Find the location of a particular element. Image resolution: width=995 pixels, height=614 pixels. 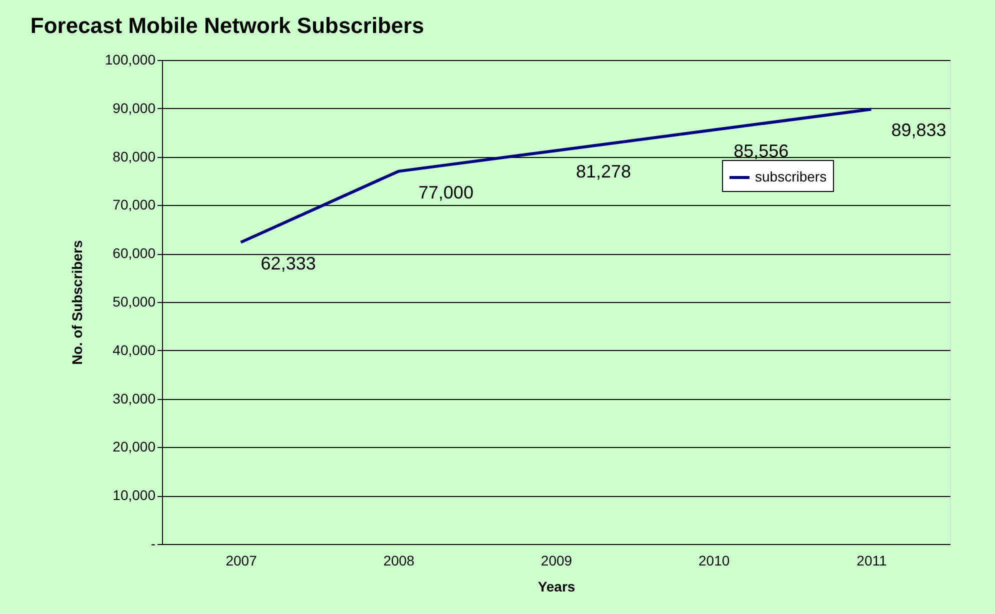

chart-title: Forecast Mobile Network Subscribers is located at coordinates (227, 25).